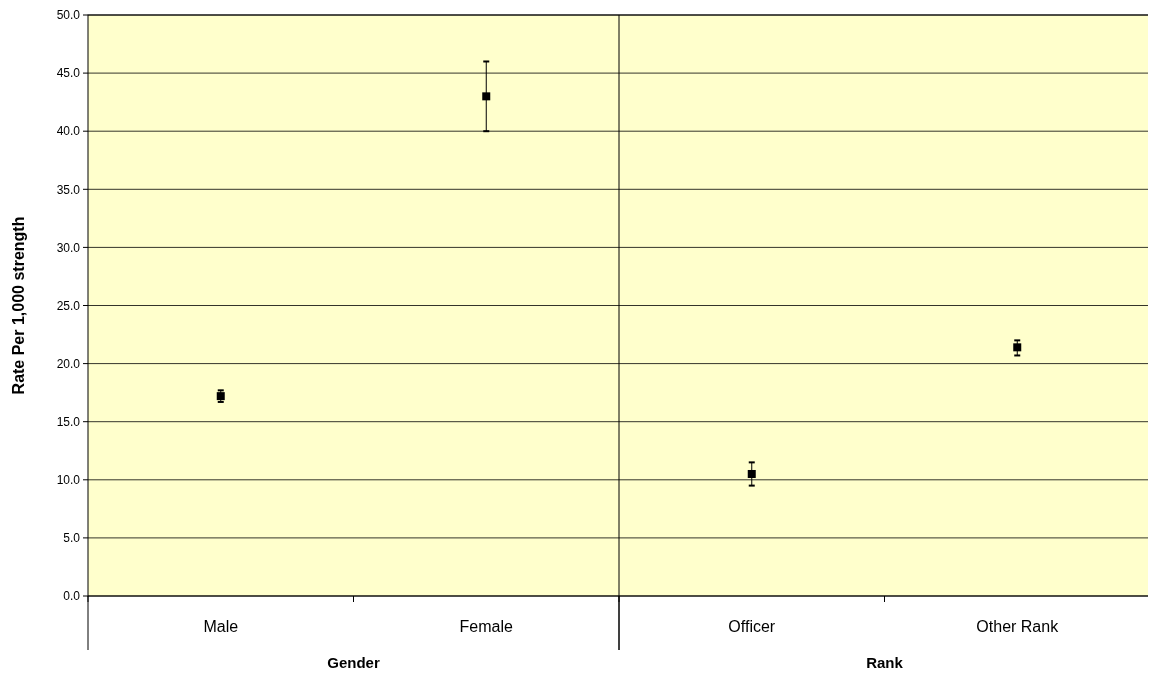 This screenshot has width=1156, height=684. Describe the element at coordinates (68, 480) in the screenshot. I see `y-tick-label: 10.0` at that location.